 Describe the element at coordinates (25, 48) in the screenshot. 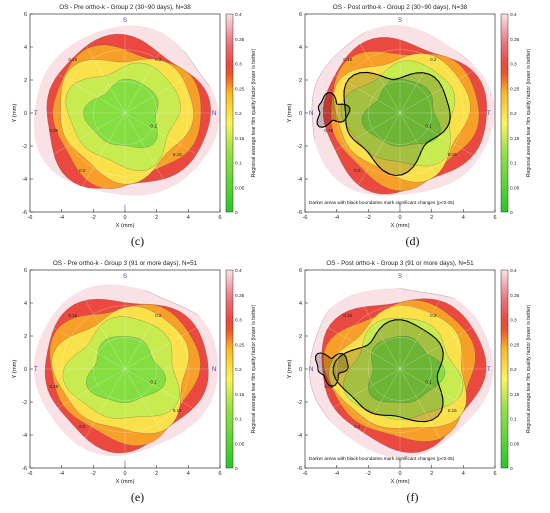

I see `y-tick-label: 4` at that location.